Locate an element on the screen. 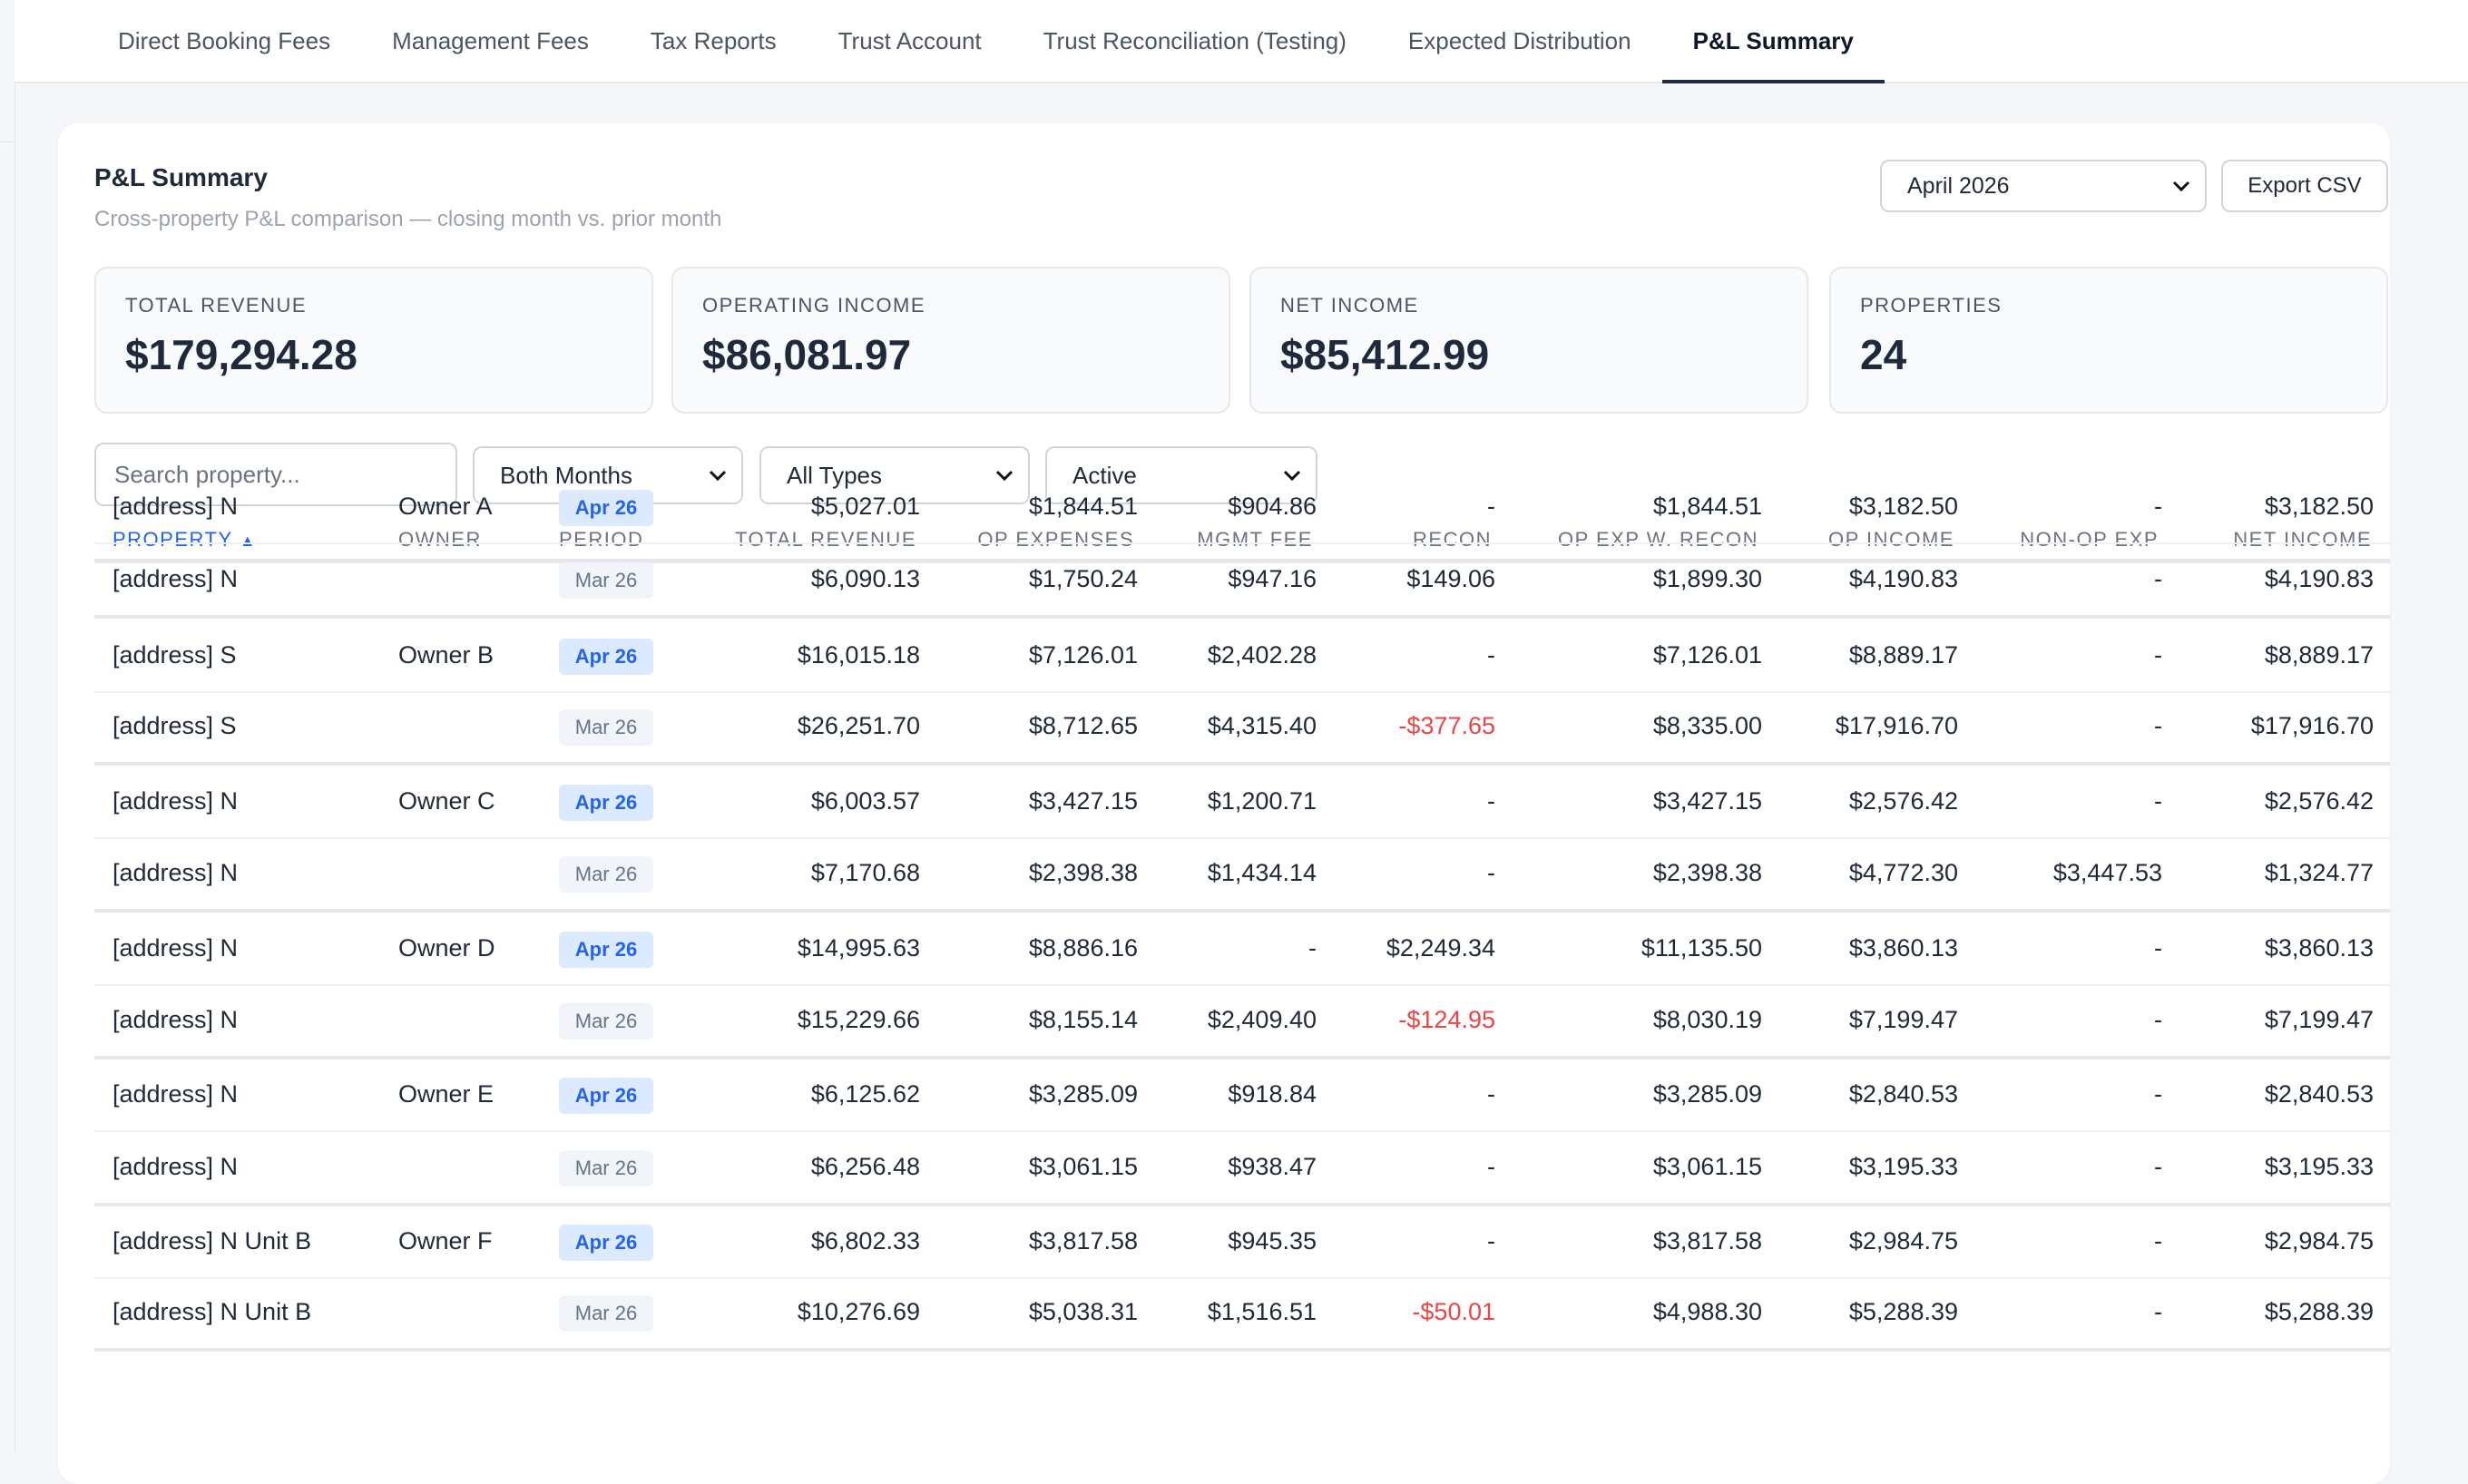 The height and width of the screenshot is (1484, 2468). stat-value: $86,081.97 is located at coordinates (807, 354).